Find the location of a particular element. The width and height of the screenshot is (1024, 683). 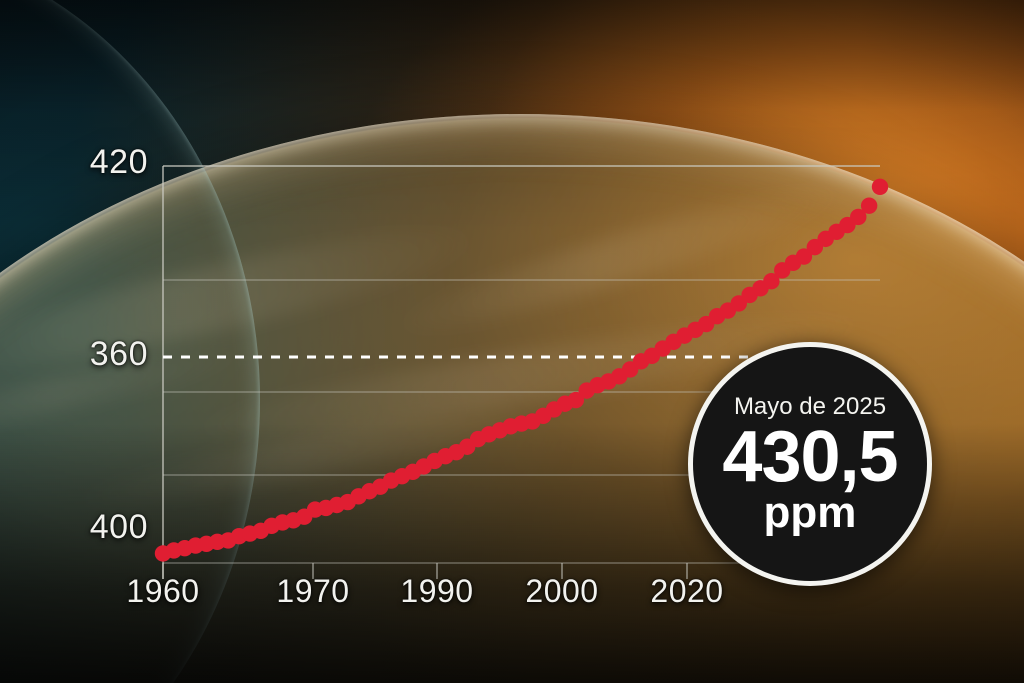

x-axis-label: 1970 is located at coordinates (313, 591).